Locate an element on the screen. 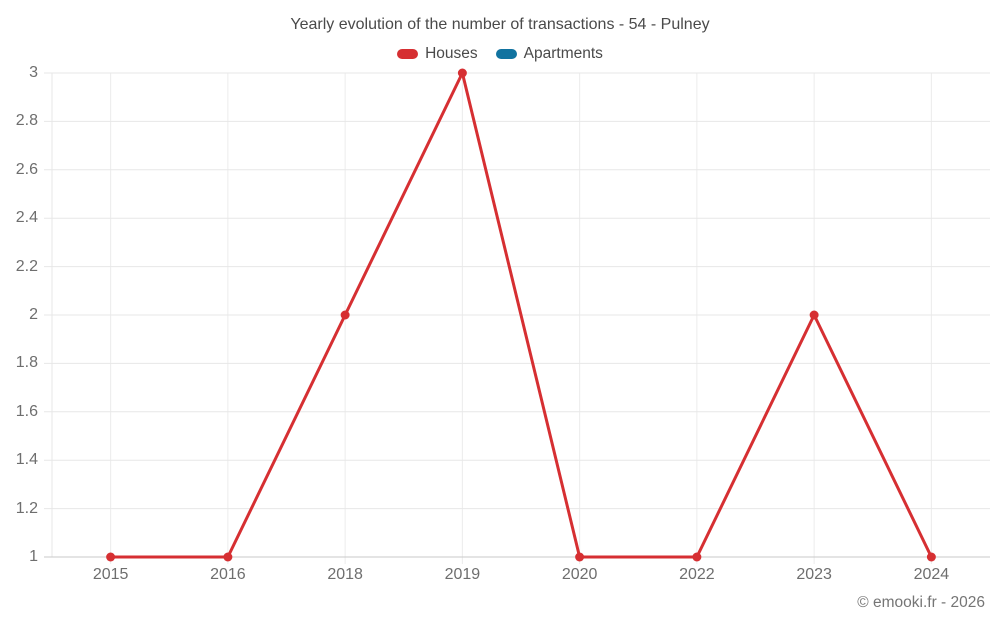 The width and height of the screenshot is (1000, 625). x-tick-label: 2022 is located at coordinates (697, 574).